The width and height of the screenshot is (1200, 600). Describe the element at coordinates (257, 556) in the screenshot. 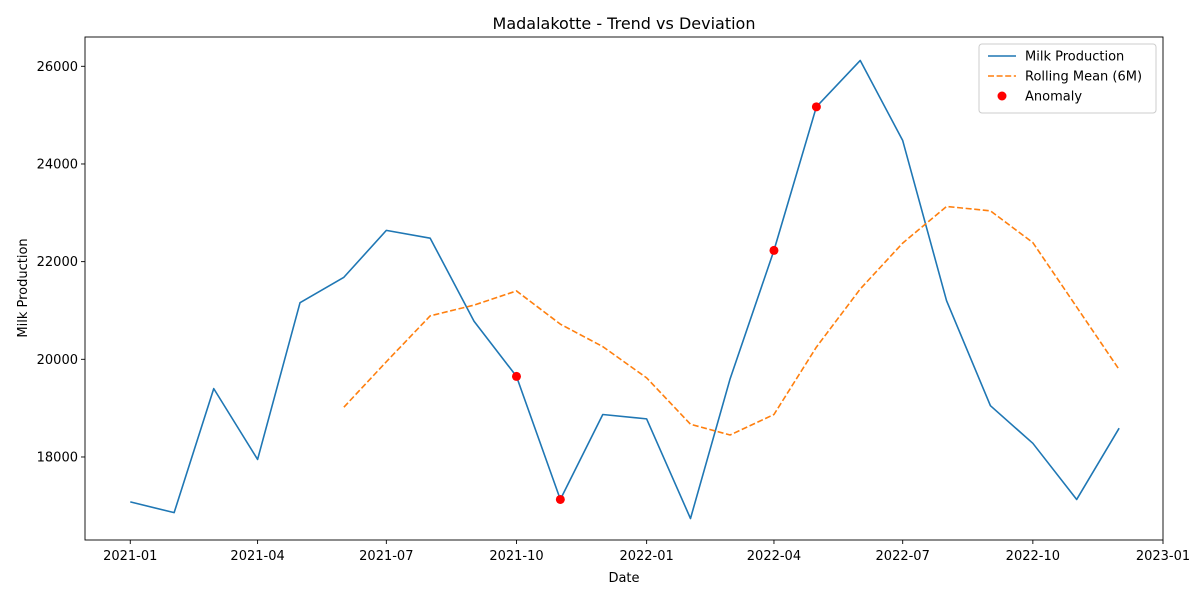

I see `x-tick-label: 2021-04` at that location.